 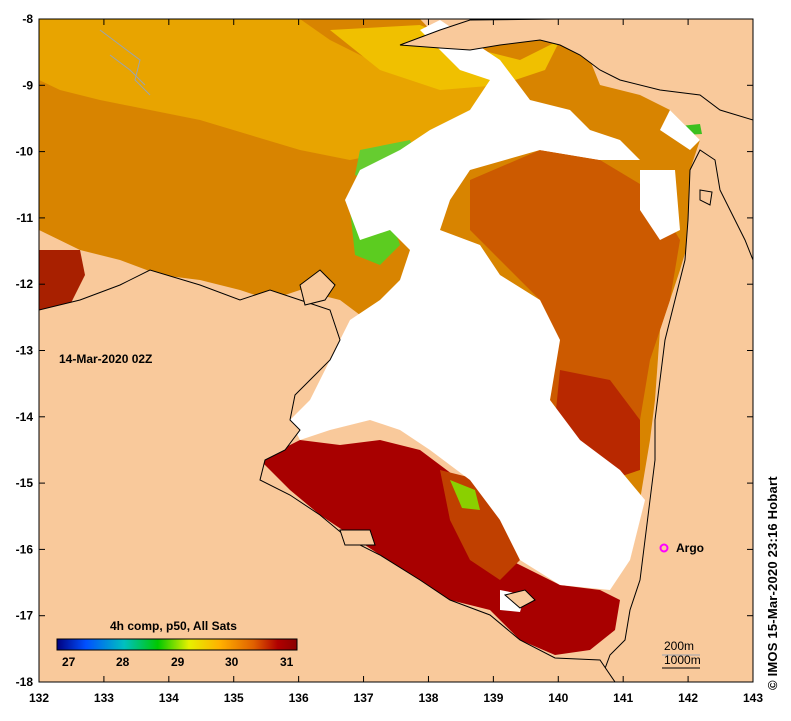 What do you see at coordinates (558, 698) in the screenshot?
I see `x-tick-label: 140` at bounding box center [558, 698].